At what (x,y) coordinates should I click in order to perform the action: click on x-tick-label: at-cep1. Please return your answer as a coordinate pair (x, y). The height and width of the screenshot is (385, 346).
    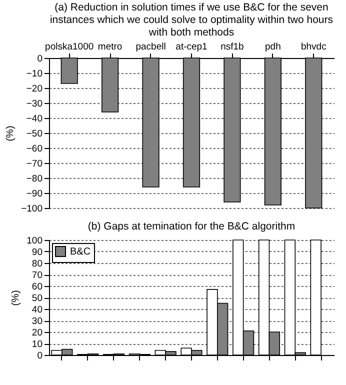
    Looking at the image, I should click on (192, 47).